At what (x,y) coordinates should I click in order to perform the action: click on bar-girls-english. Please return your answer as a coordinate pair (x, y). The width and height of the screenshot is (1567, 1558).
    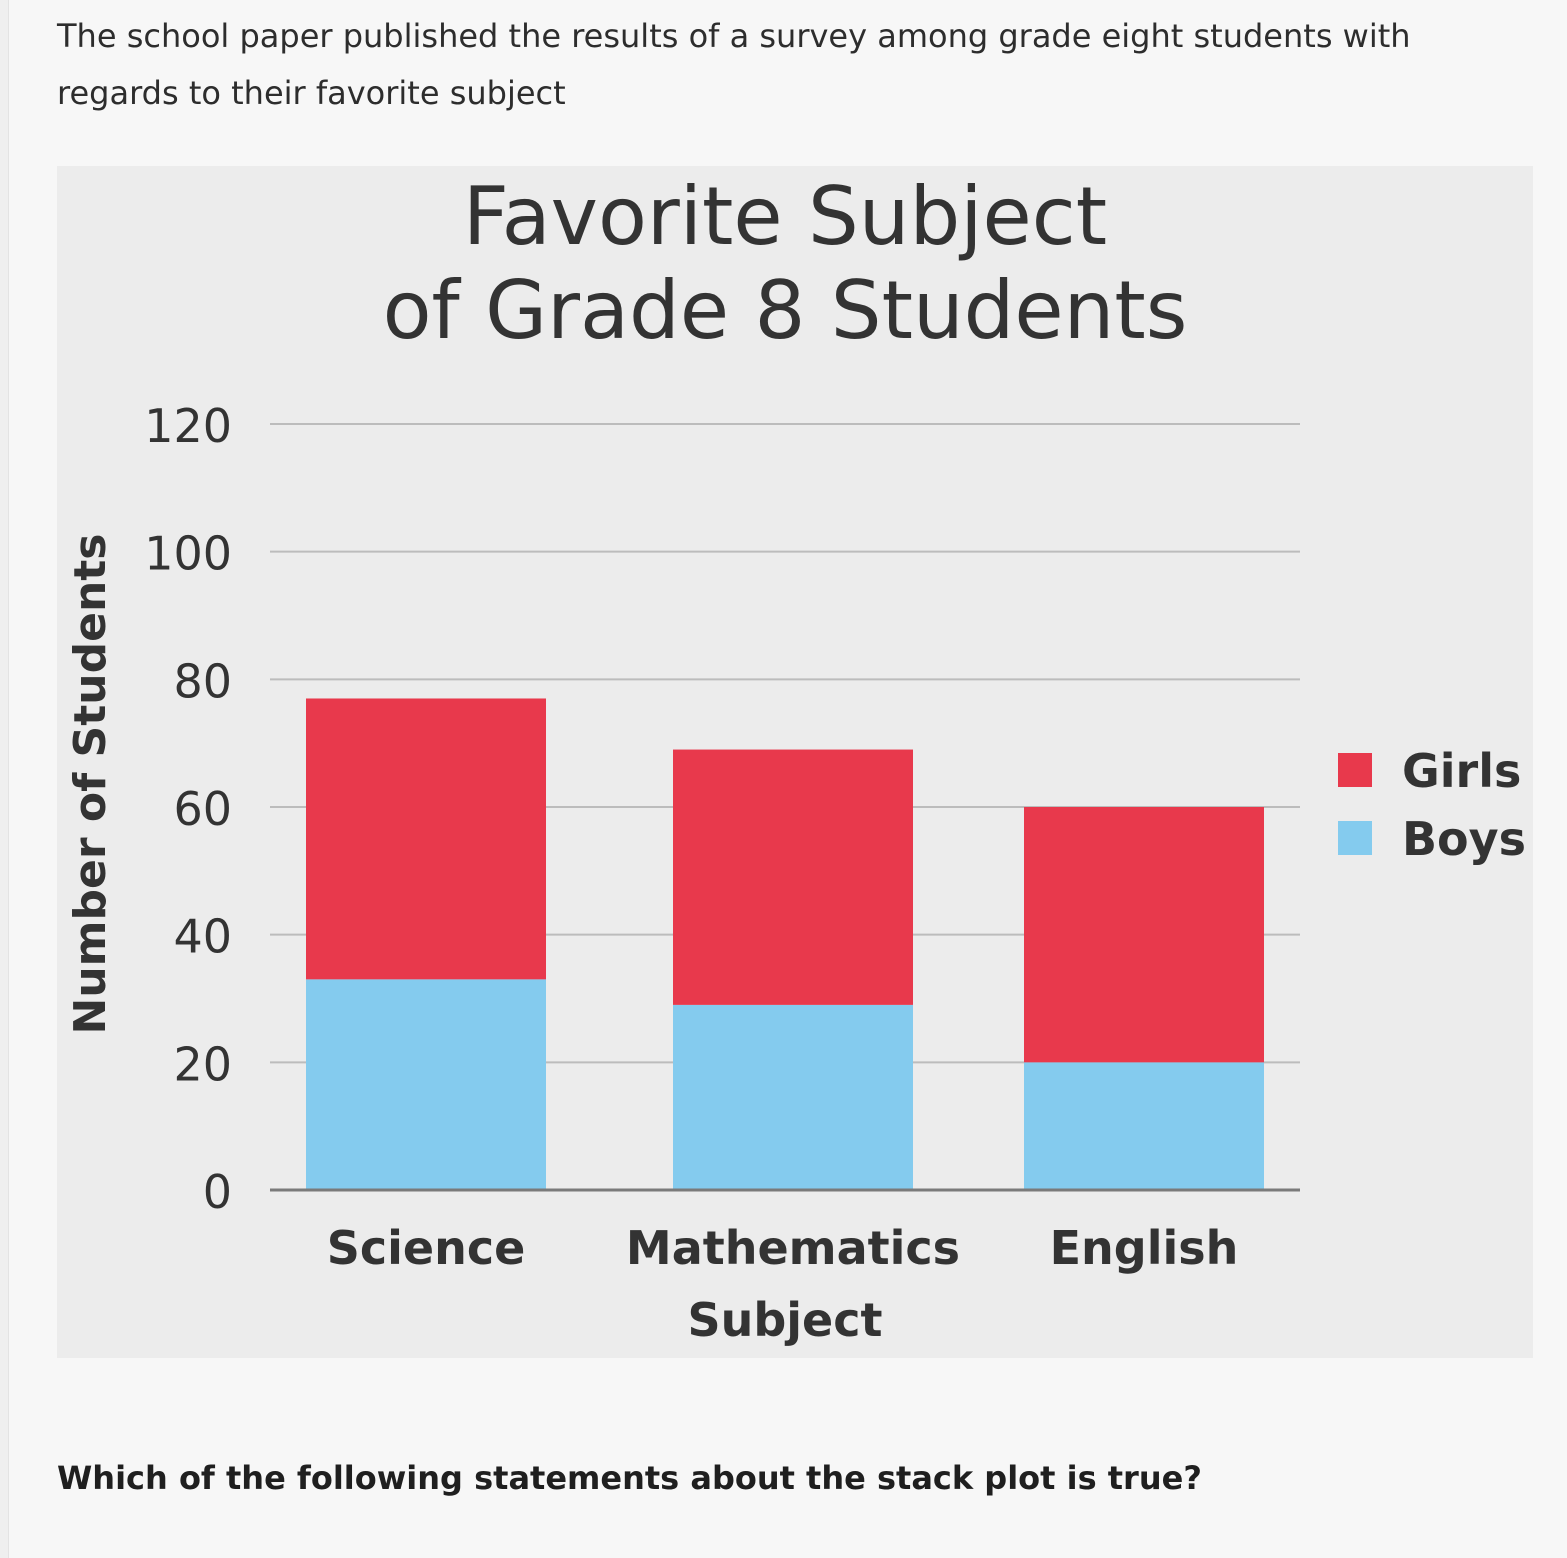
    Looking at the image, I should click on (1144, 935).